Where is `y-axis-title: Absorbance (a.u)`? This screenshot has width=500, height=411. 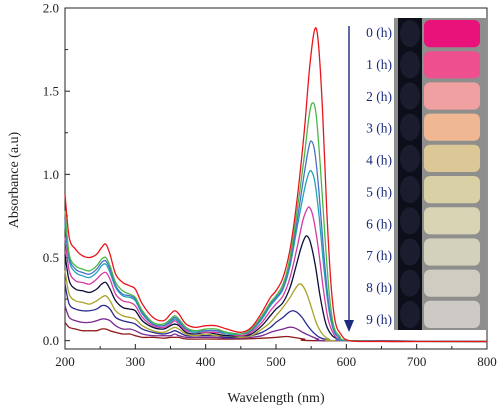
y-axis-title: Absorbance (a.u) is located at coordinates (14, 179).